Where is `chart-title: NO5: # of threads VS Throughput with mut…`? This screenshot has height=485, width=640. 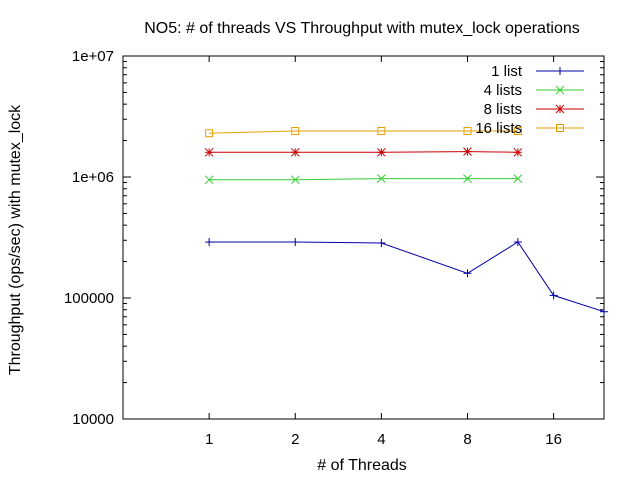 chart-title: NO5: # of threads VS Throughput with mut… is located at coordinates (362, 28).